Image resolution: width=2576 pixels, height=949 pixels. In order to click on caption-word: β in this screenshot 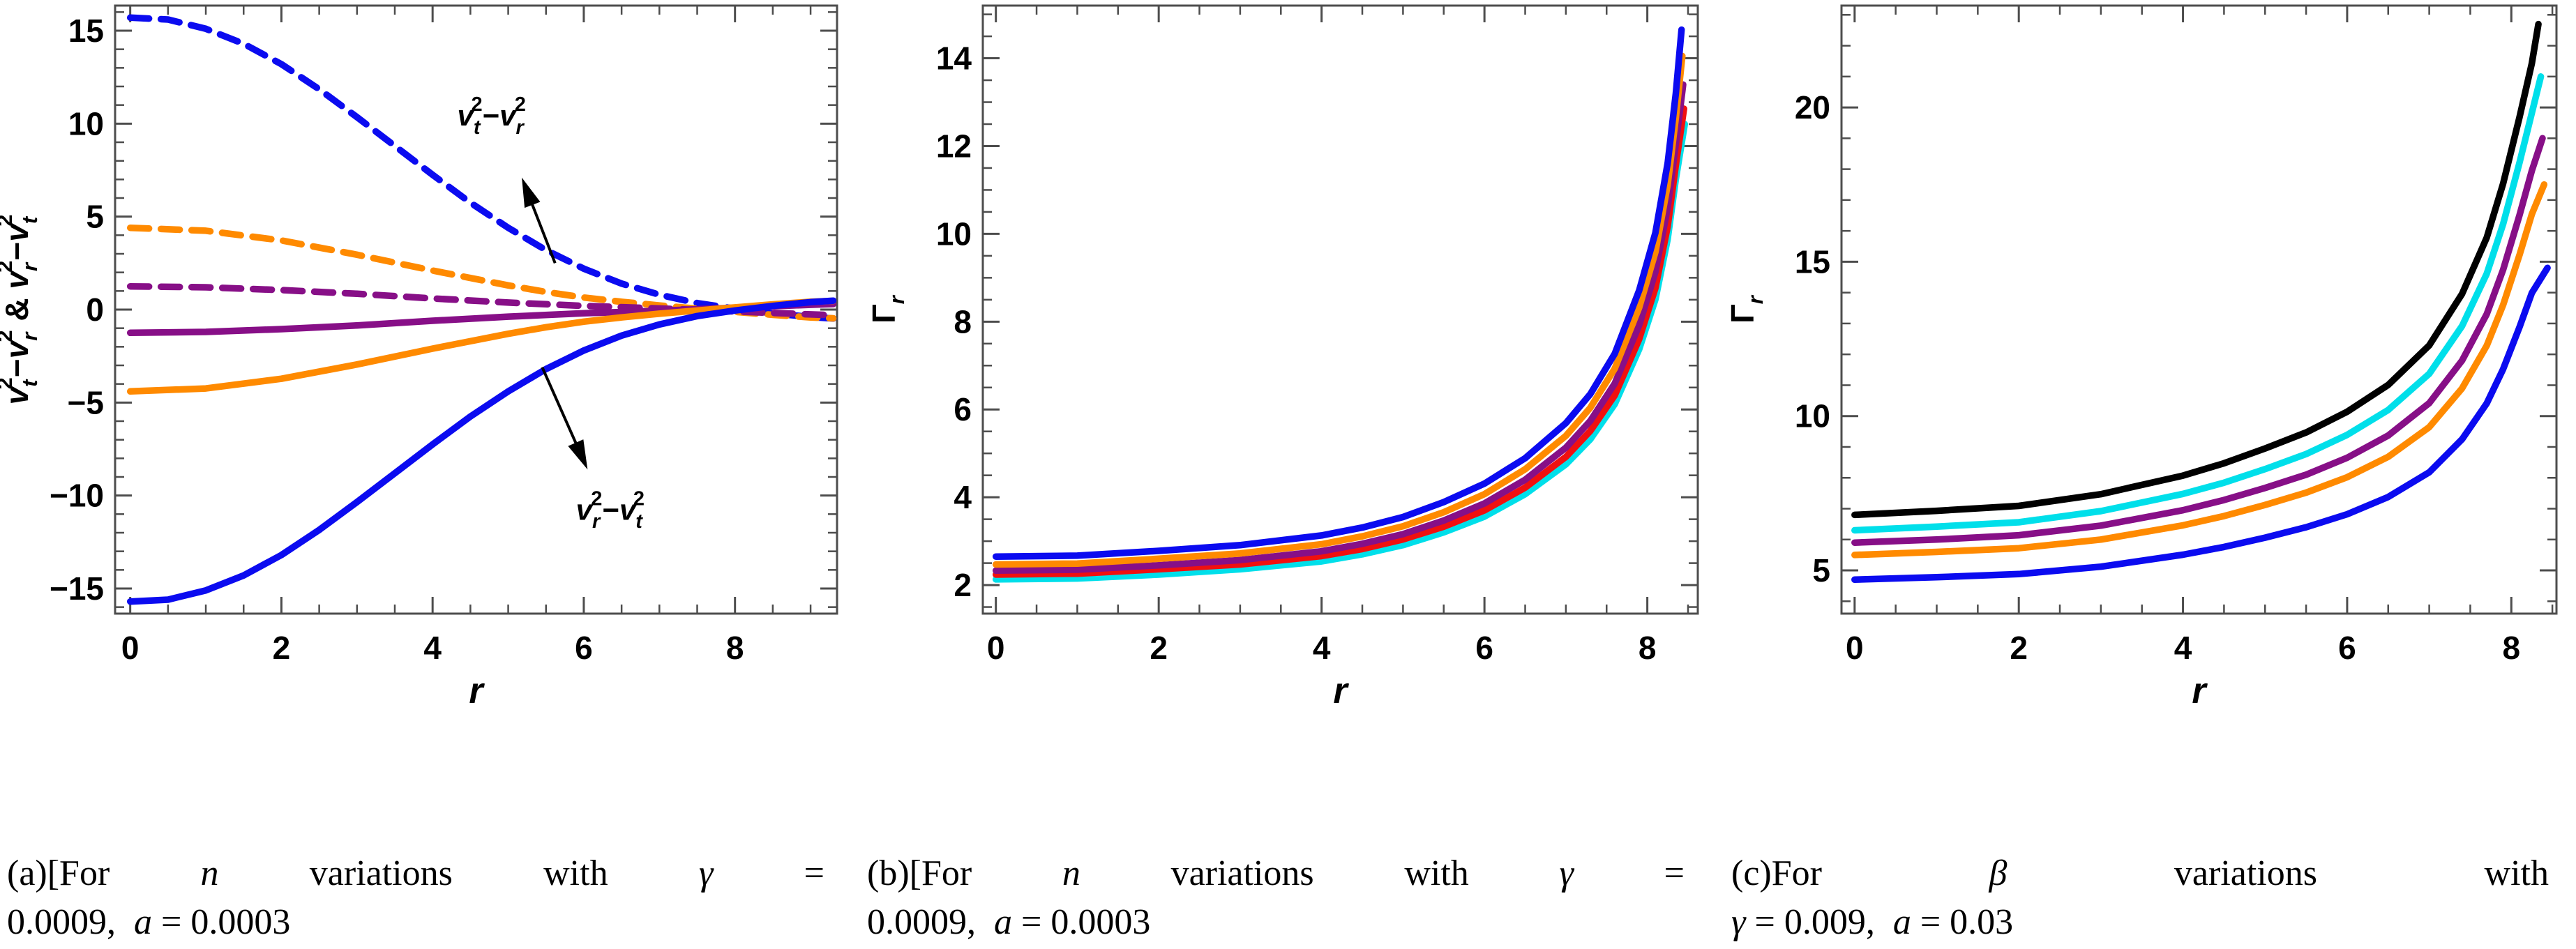, I will do `click(1998, 873)`.